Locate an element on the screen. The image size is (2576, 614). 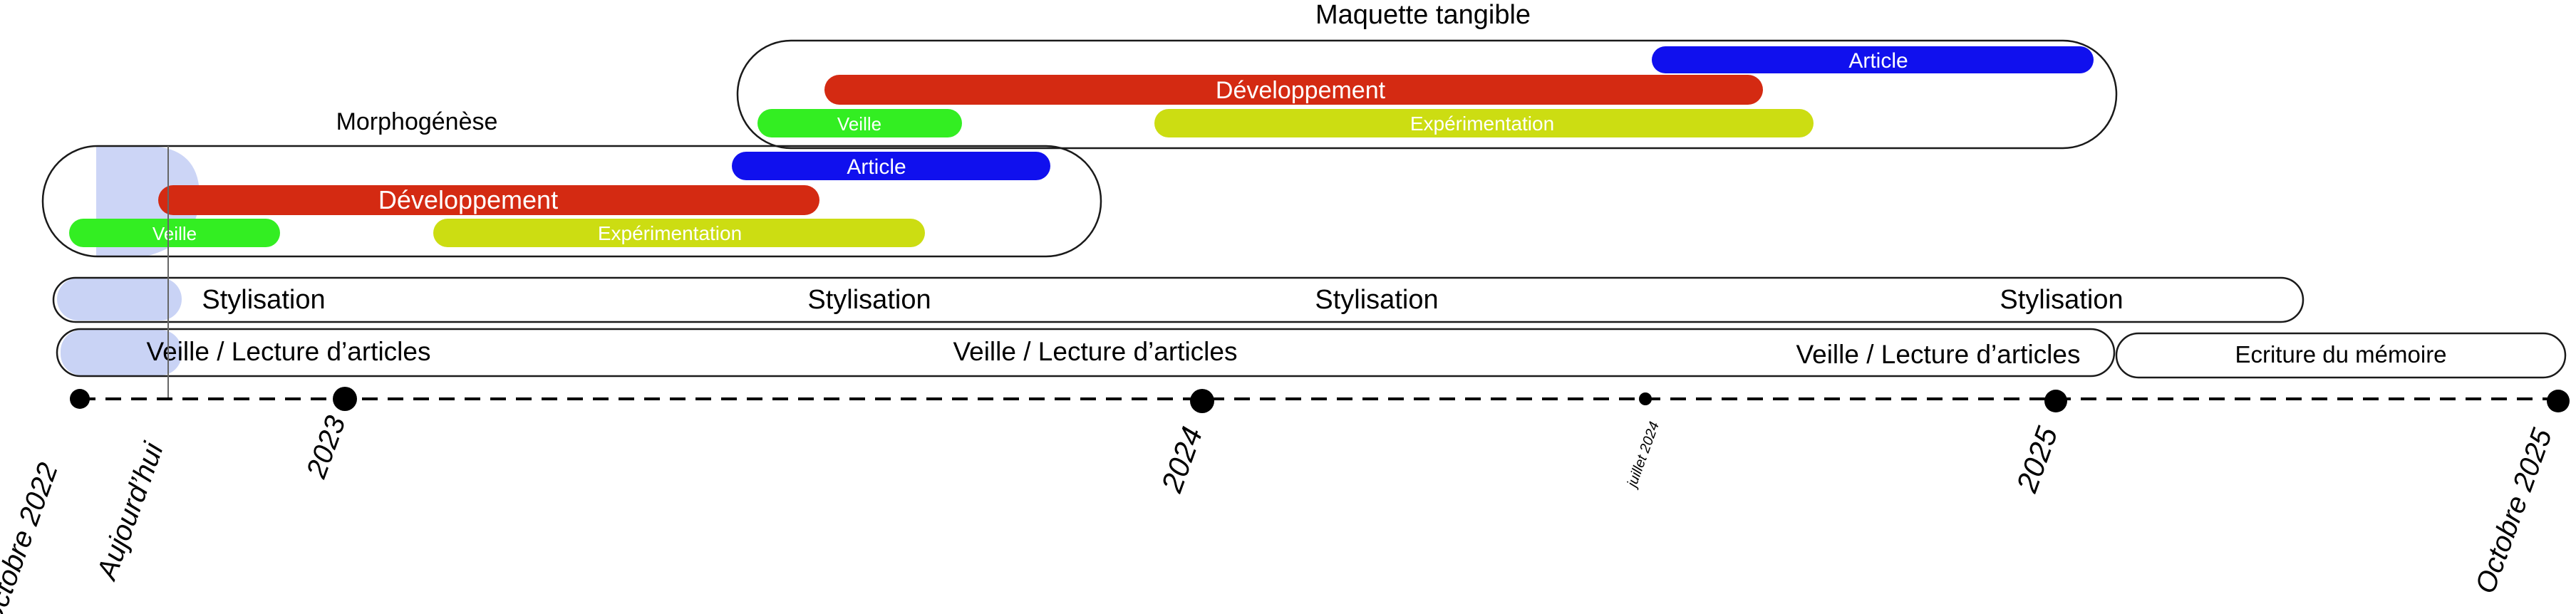
milestone-label: juillet 2024 is located at coordinates (1643, 455).